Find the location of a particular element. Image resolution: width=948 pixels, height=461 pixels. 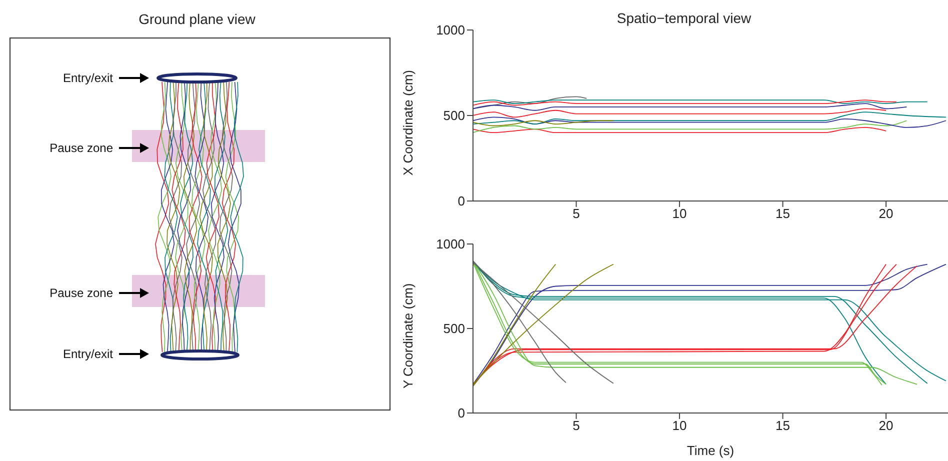

text: Ground plane view is located at coordinates (197, 19).